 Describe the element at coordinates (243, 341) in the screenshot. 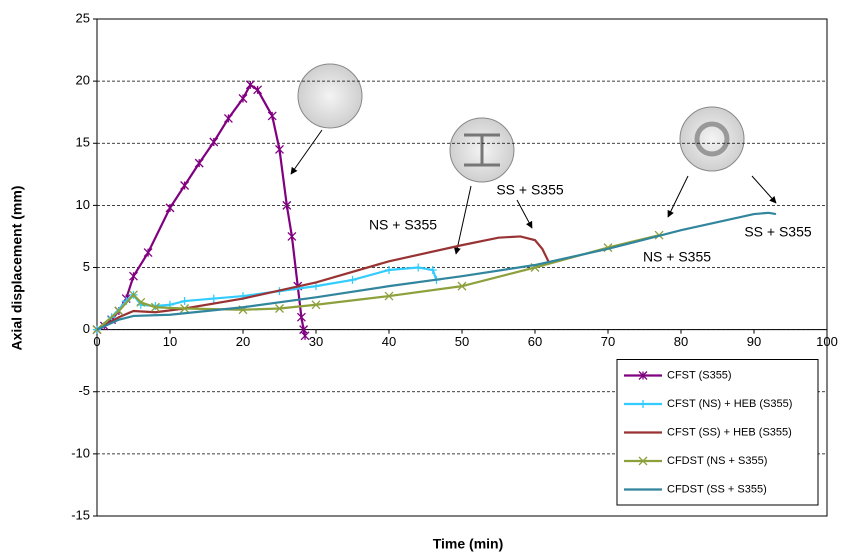

I see `x-tick-label: 20` at that location.